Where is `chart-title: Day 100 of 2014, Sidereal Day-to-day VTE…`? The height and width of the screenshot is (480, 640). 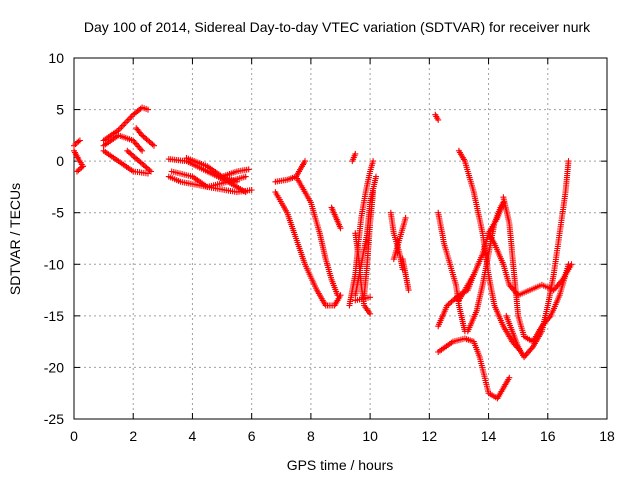
chart-title: Day 100 of 2014, Sidereal Day-to-day VTE… is located at coordinates (337, 27).